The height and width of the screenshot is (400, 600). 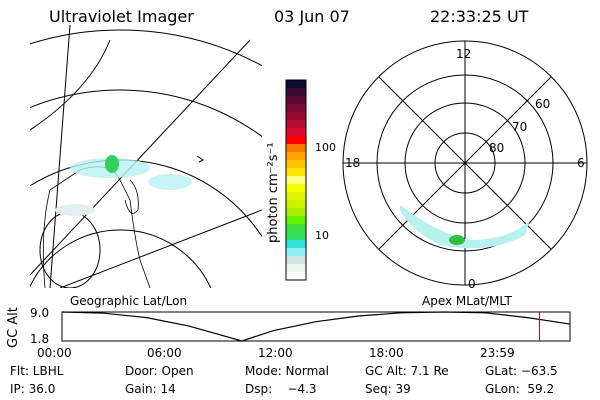 I want to click on gc-alt-status: GC Alt: 7.1 Re, so click(x=407, y=371).